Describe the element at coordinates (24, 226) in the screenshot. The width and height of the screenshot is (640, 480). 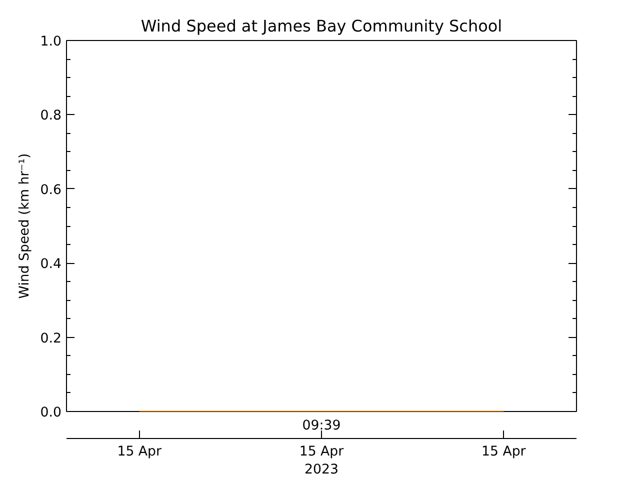
I see `y-axis-title: Wind Speed (km hr⁻¹)` at that location.